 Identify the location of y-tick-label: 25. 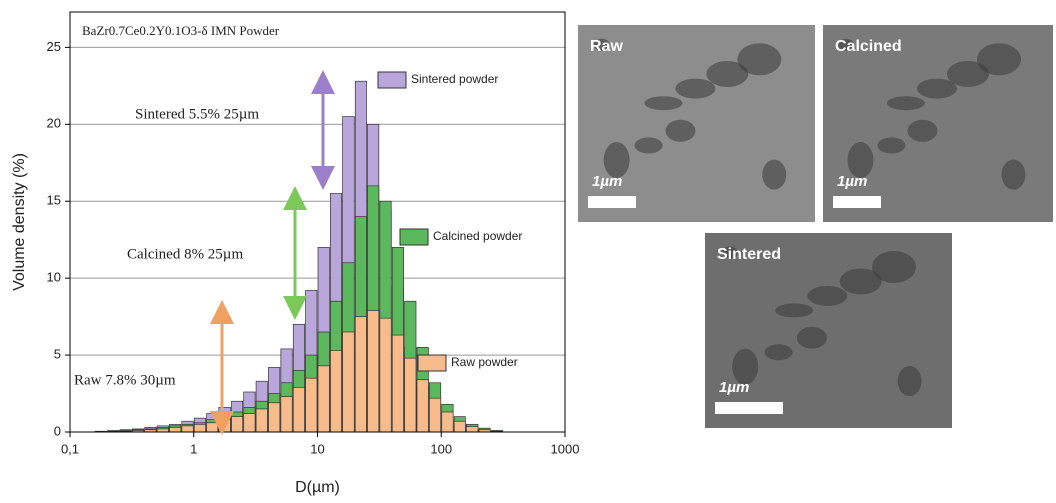
(54, 46).